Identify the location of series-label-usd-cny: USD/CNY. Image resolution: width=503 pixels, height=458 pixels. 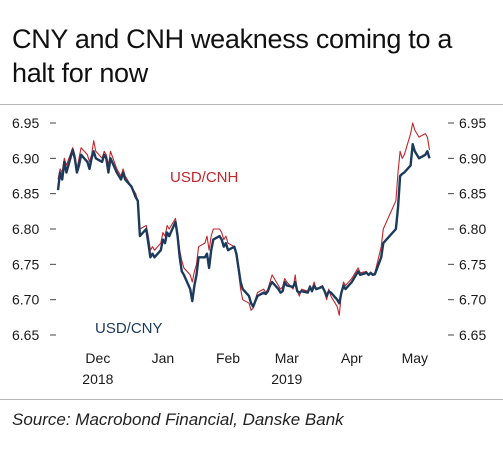
(129, 328).